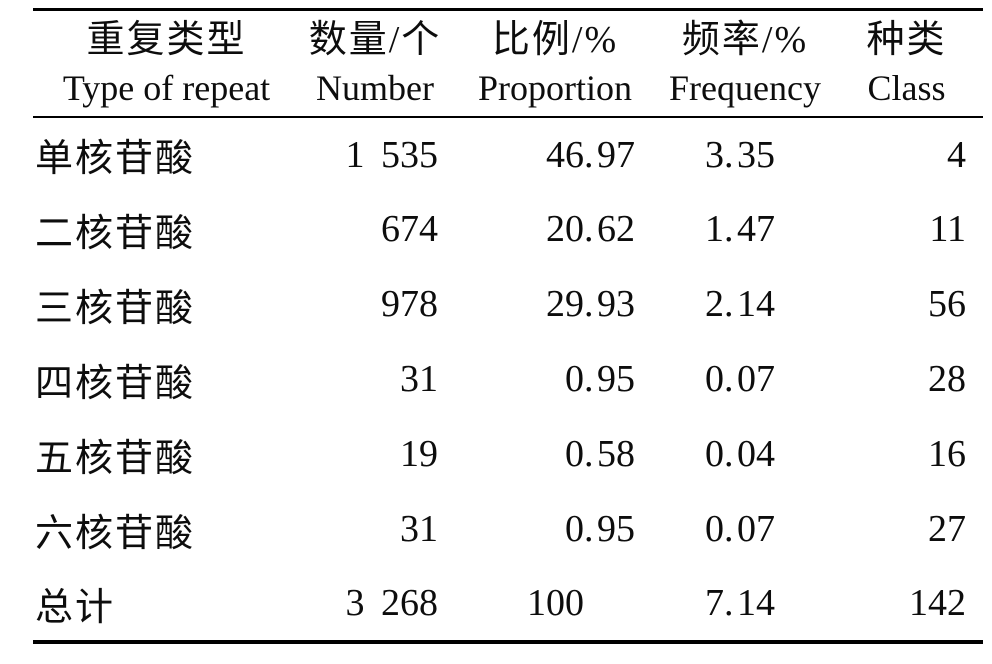 Image resolution: width=992 pixels, height=664 pixels. What do you see at coordinates (115, 233) in the screenshot?
I see `cell-repeat-type: 二核苷酸` at bounding box center [115, 233].